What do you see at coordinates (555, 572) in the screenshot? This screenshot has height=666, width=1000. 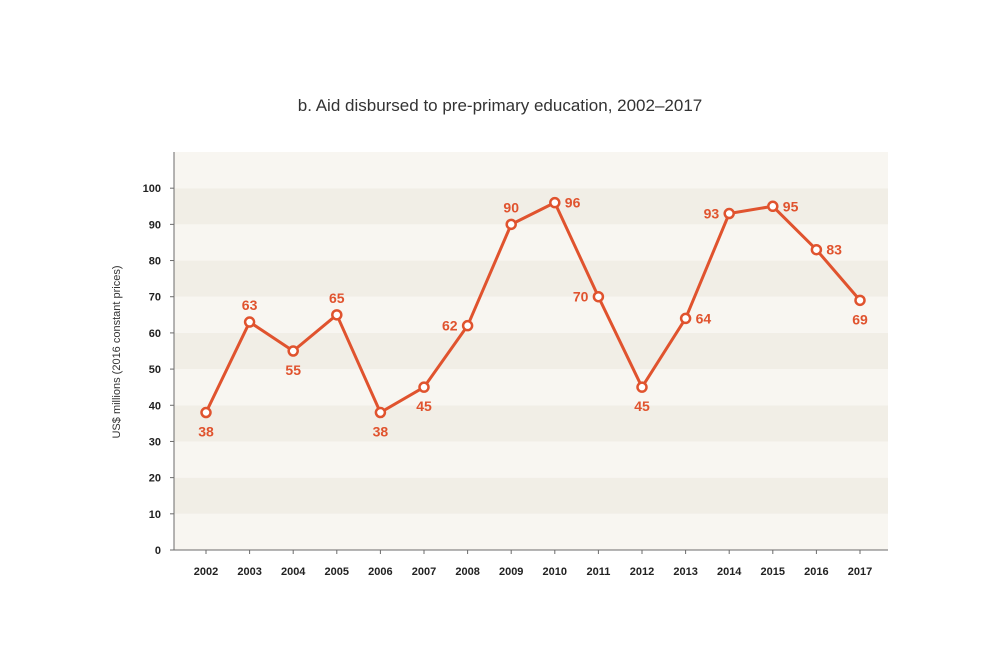 I see `x-tick-label: 2010` at bounding box center [555, 572].